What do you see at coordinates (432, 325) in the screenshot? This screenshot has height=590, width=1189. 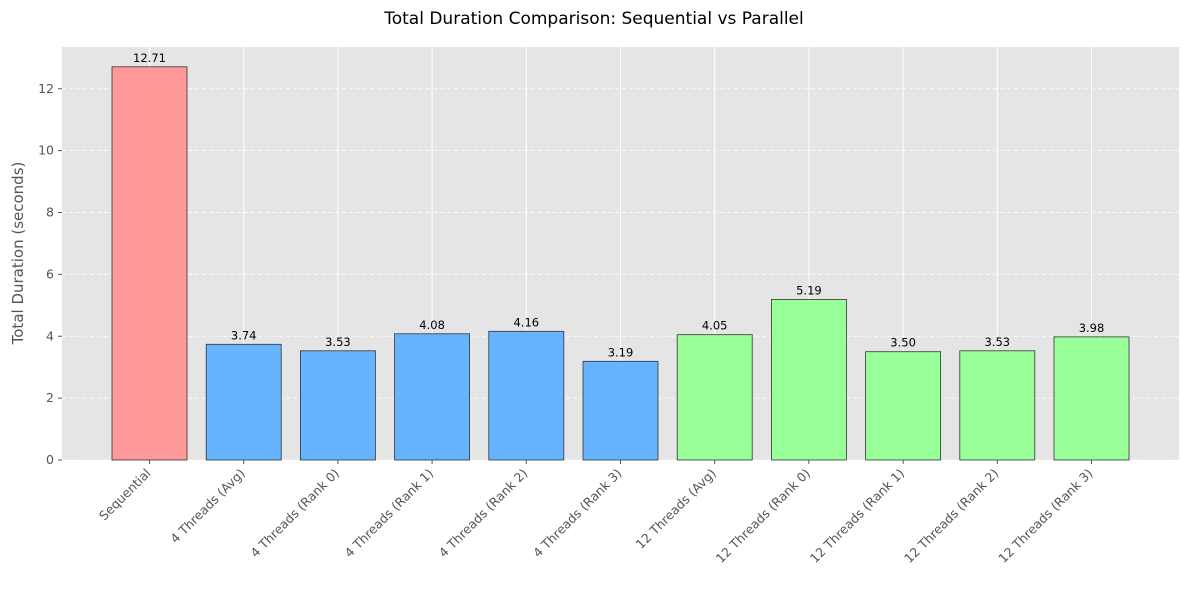 I see `bar-value-label: 4.08` at bounding box center [432, 325].